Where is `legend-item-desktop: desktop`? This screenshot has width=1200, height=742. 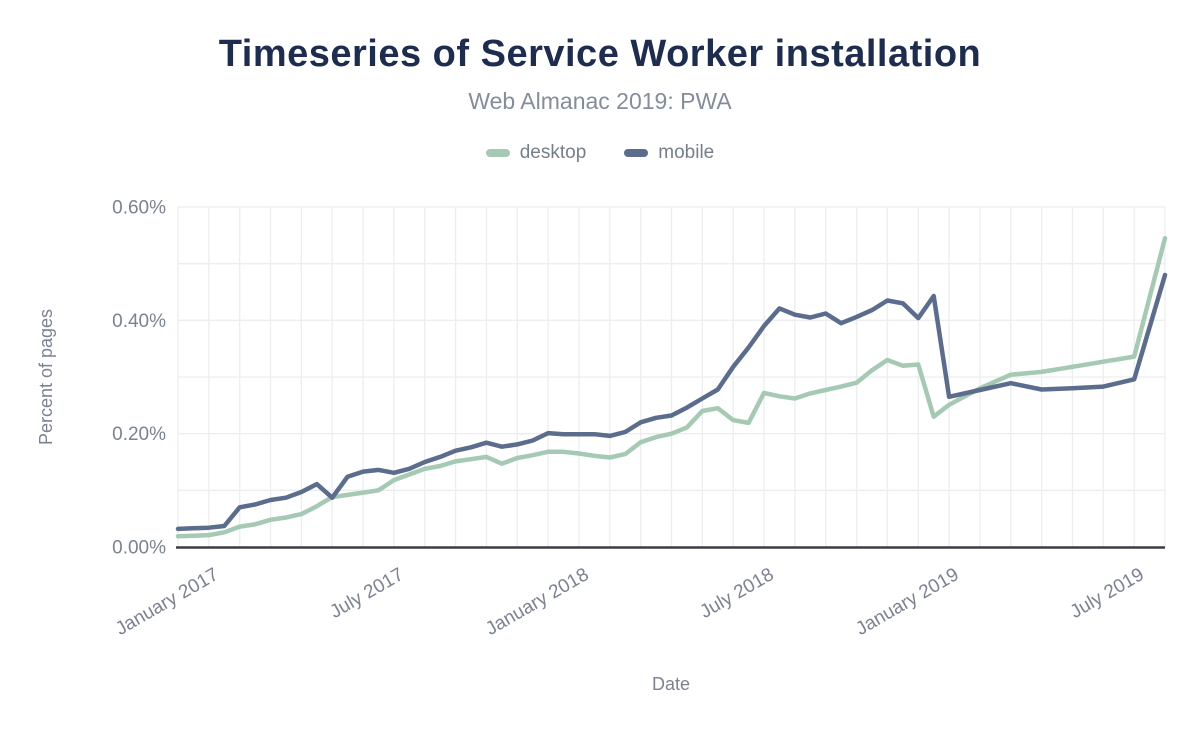
legend-item-desktop: desktop is located at coordinates (536, 153).